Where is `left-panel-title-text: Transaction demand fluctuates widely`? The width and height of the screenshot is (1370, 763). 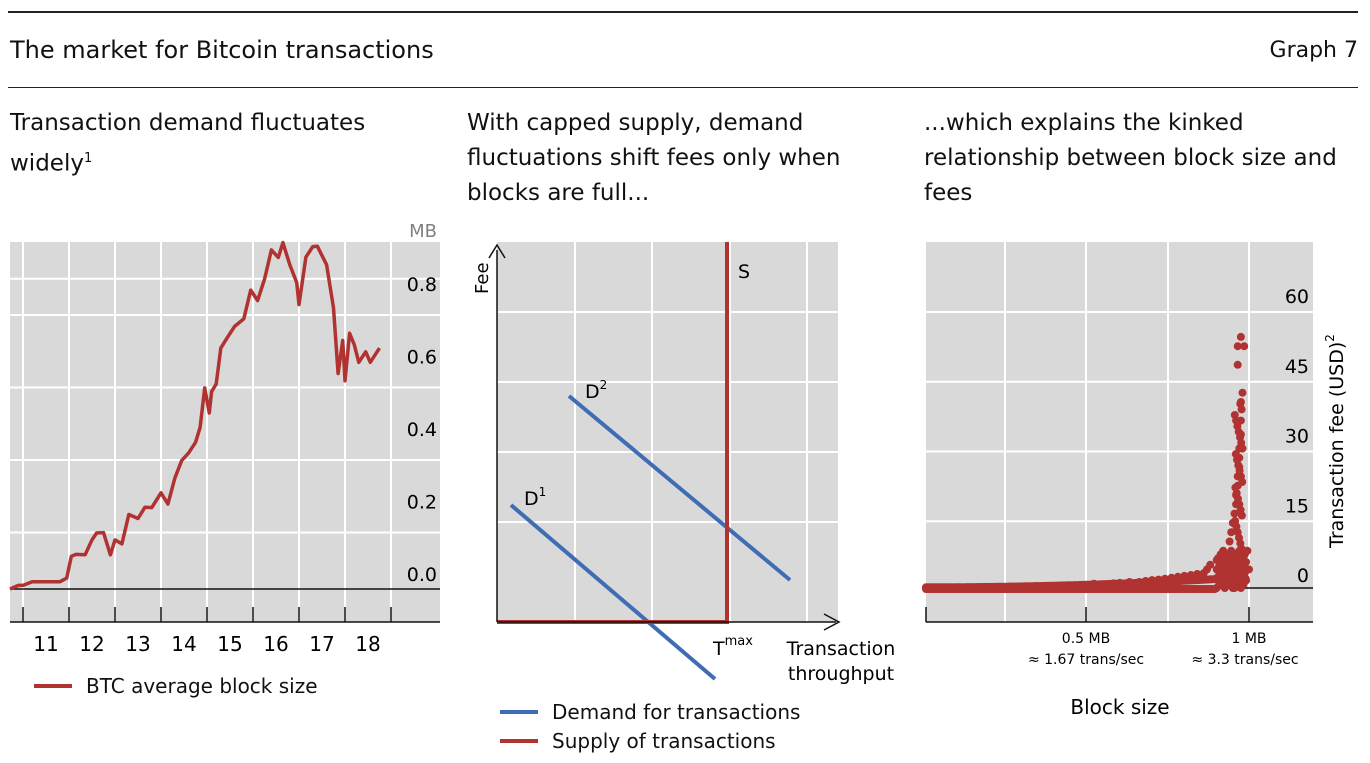 left-panel-title-text: Transaction demand fluctuates widely is located at coordinates (188, 143).